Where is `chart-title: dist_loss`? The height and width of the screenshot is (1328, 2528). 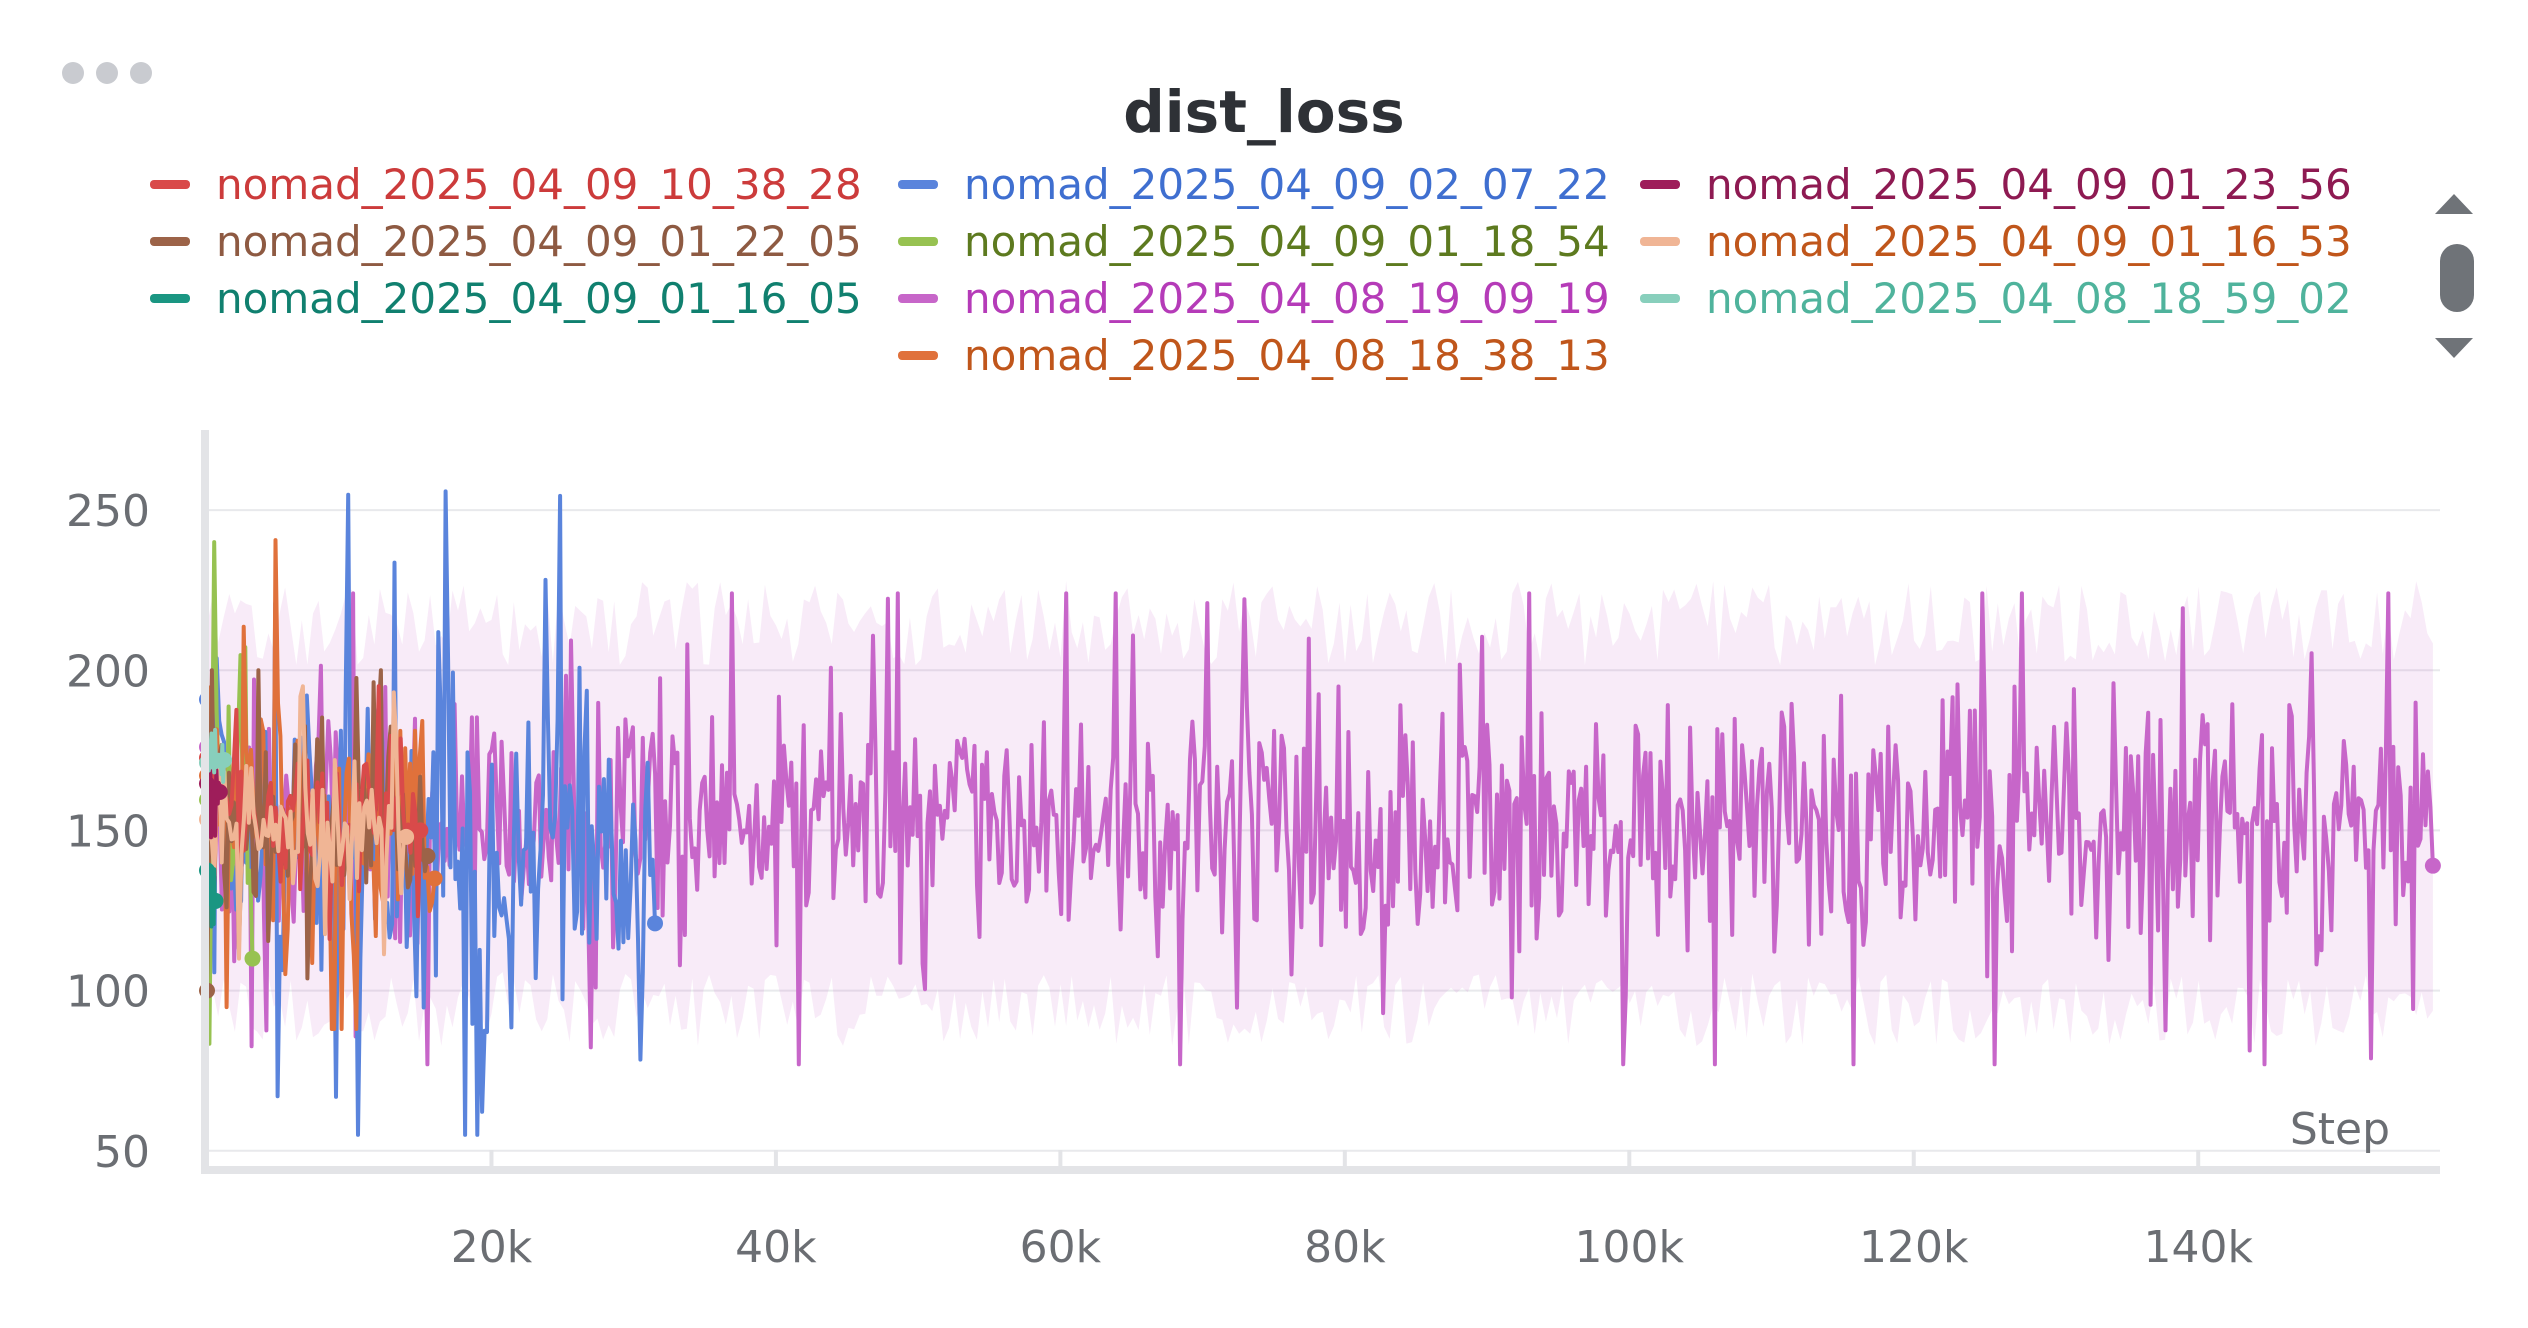 chart-title: dist_loss is located at coordinates (1264, 112).